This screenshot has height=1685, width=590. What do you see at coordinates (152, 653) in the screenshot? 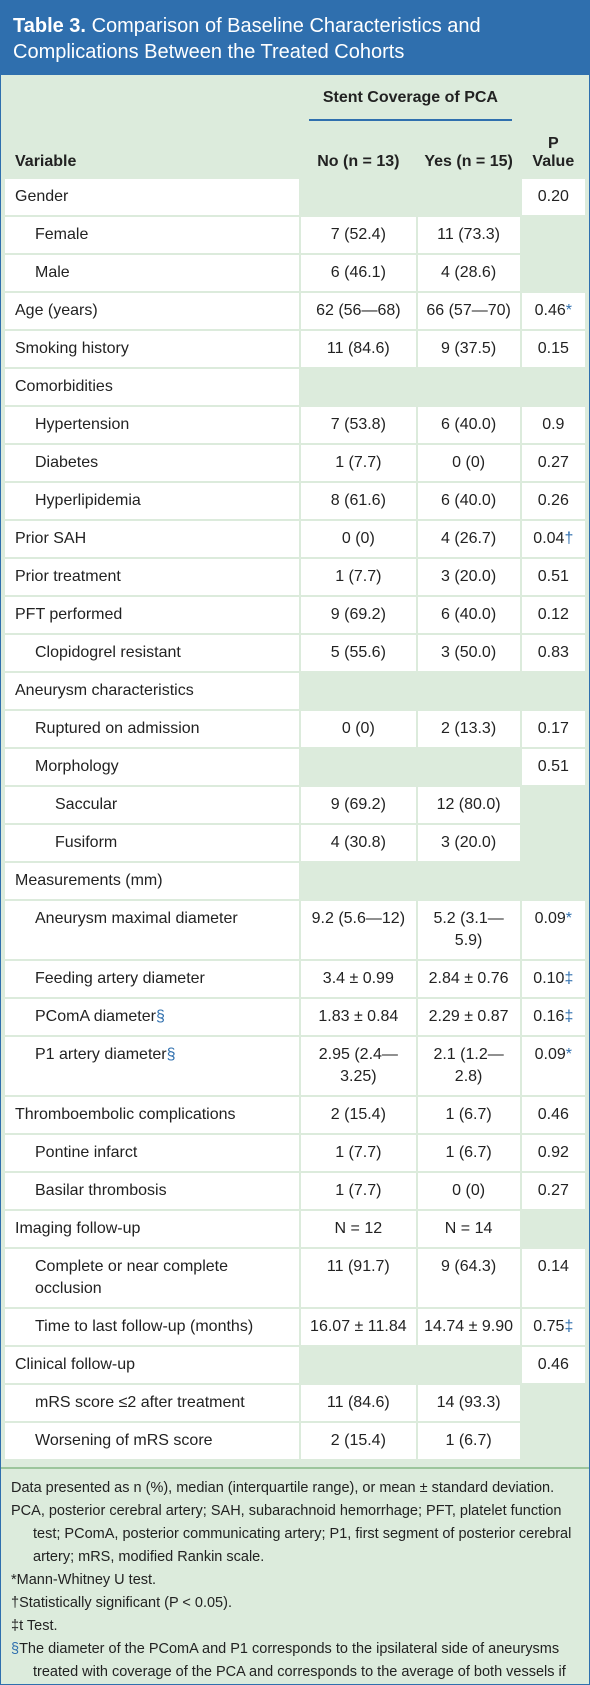
I see `variable-cell: Clopidogrel resistant` at bounding box center [152, 653].